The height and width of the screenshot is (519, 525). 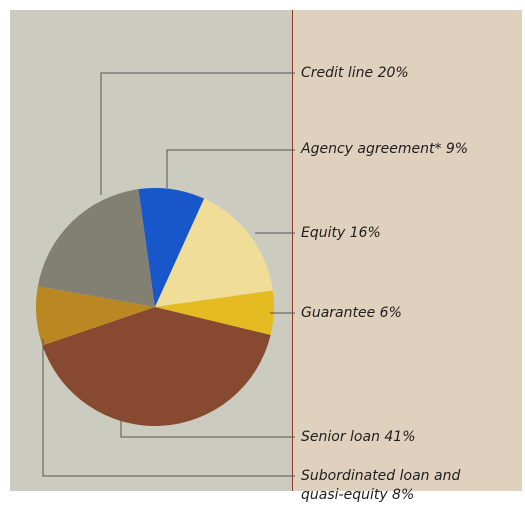 I want to click on slice-label-agency-agreement: Agency agreement* 9%, so click(x=385, y=149).